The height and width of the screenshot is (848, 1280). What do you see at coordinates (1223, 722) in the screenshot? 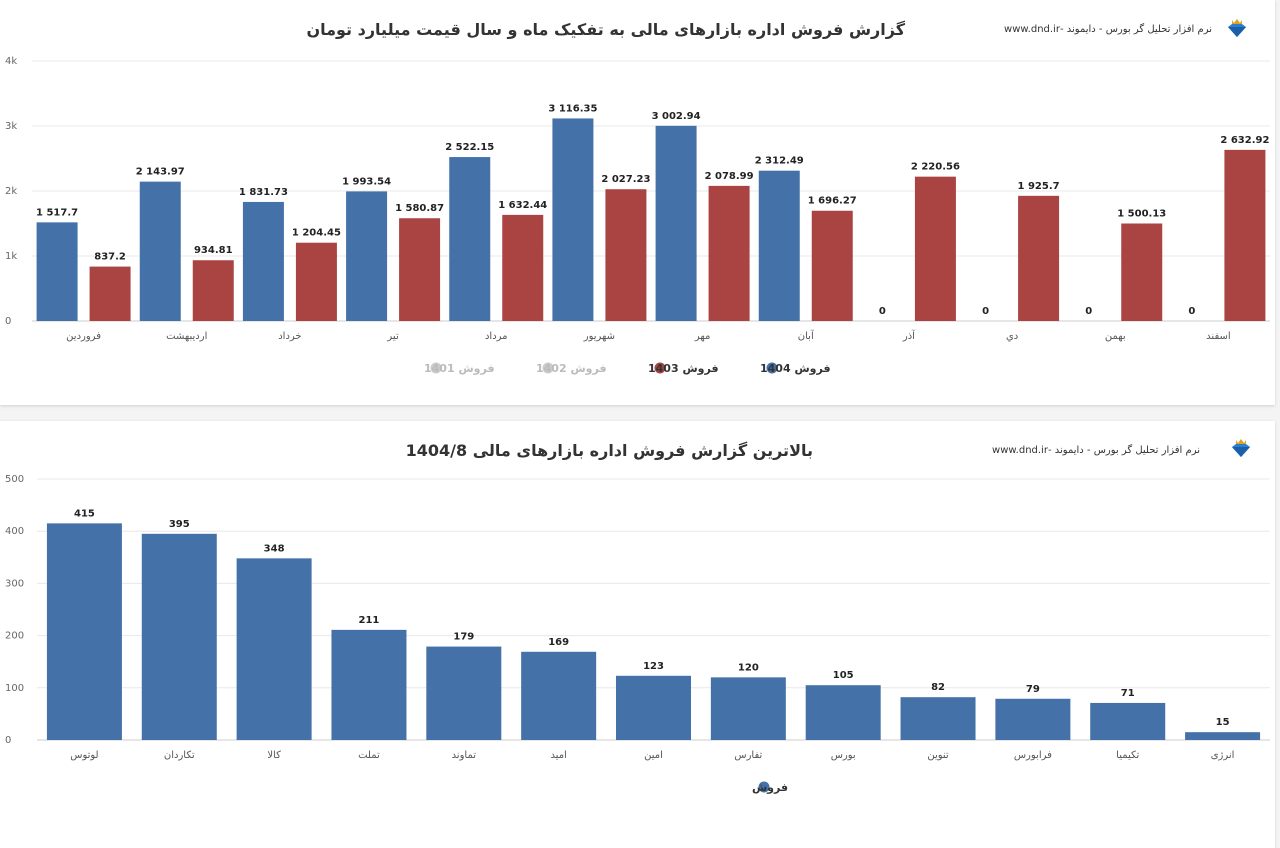
I see `data-label: 15` at bounding box center [1223, 722].